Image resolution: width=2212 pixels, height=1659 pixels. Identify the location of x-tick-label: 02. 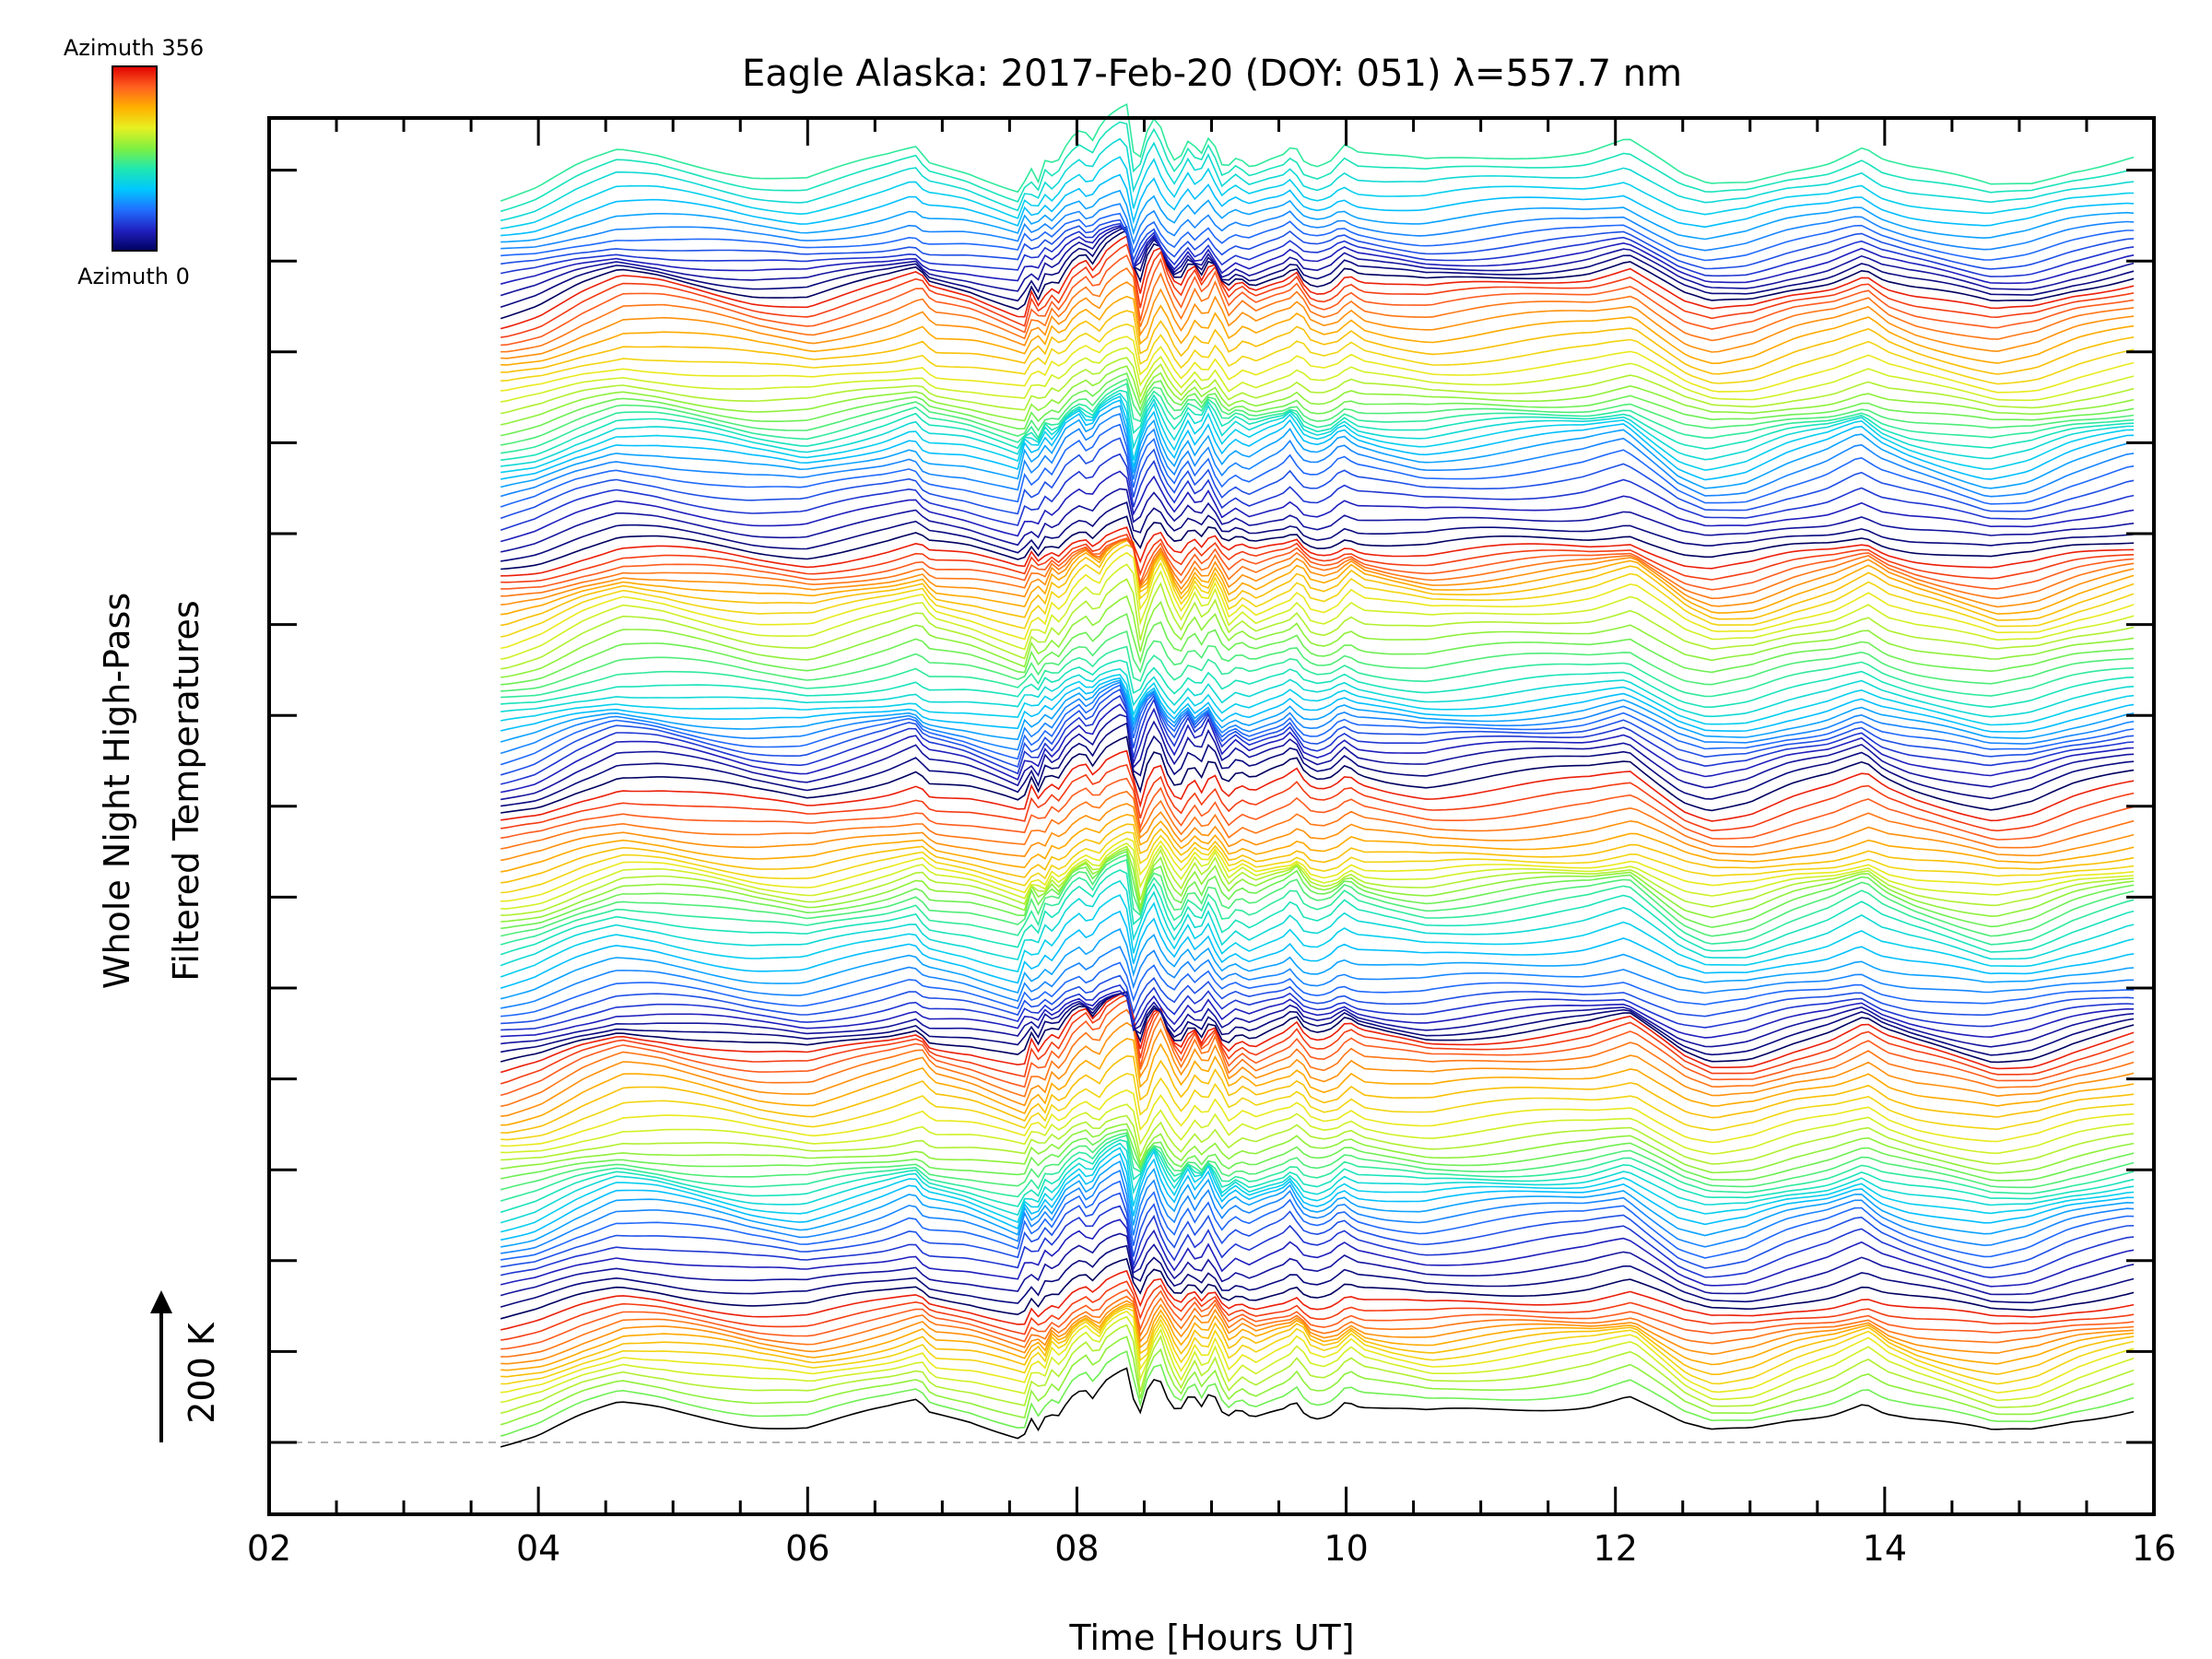
(269, 1548).